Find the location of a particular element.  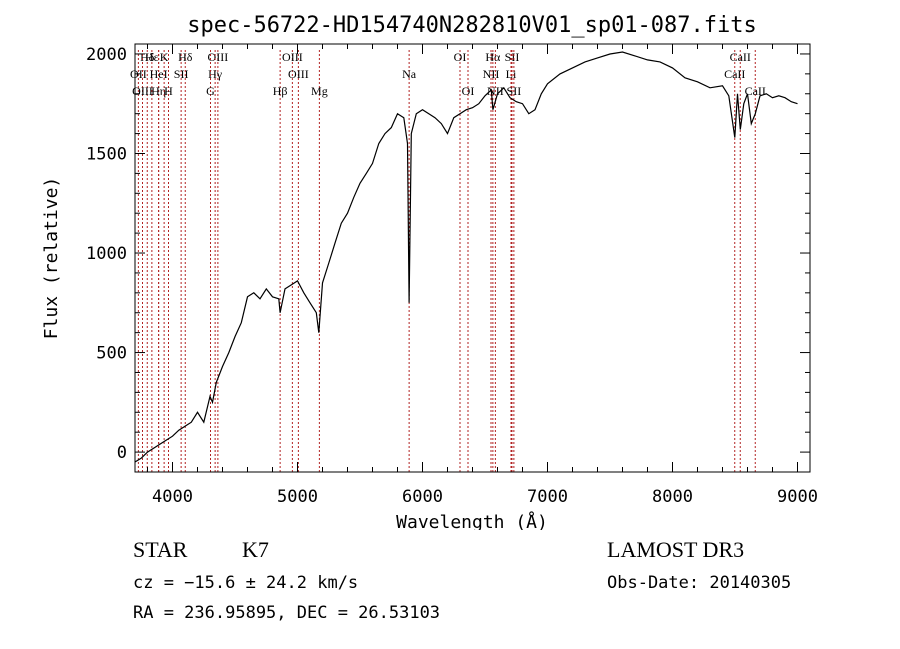

object-subclass: K7 is located at coordinates (255, 549).